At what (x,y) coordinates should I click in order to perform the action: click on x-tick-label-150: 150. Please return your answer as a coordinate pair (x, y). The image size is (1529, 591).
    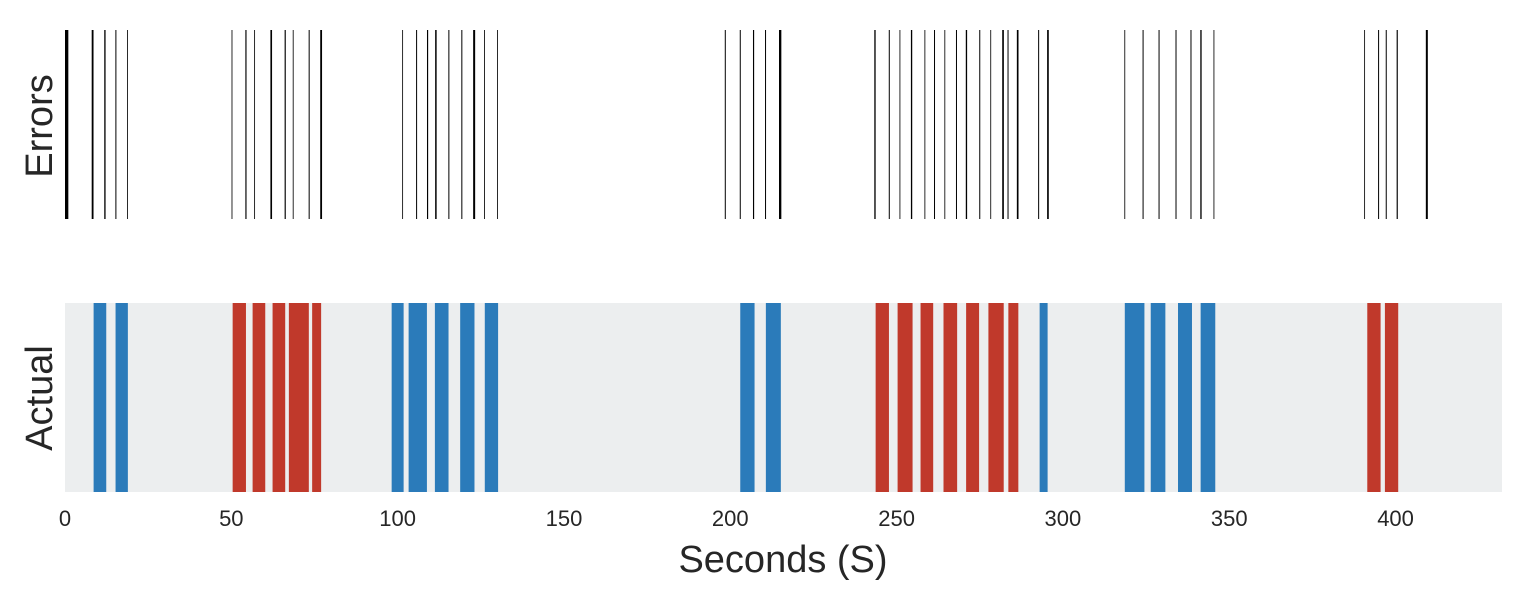
    Looking at the image, I should click on (564, 518).